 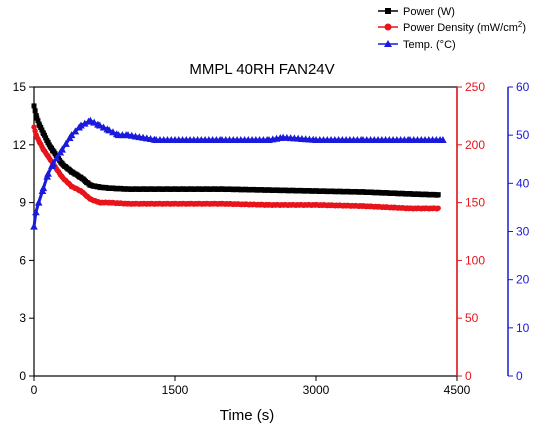 I want to click on legend-density-marker, so click(x=388, y=27).